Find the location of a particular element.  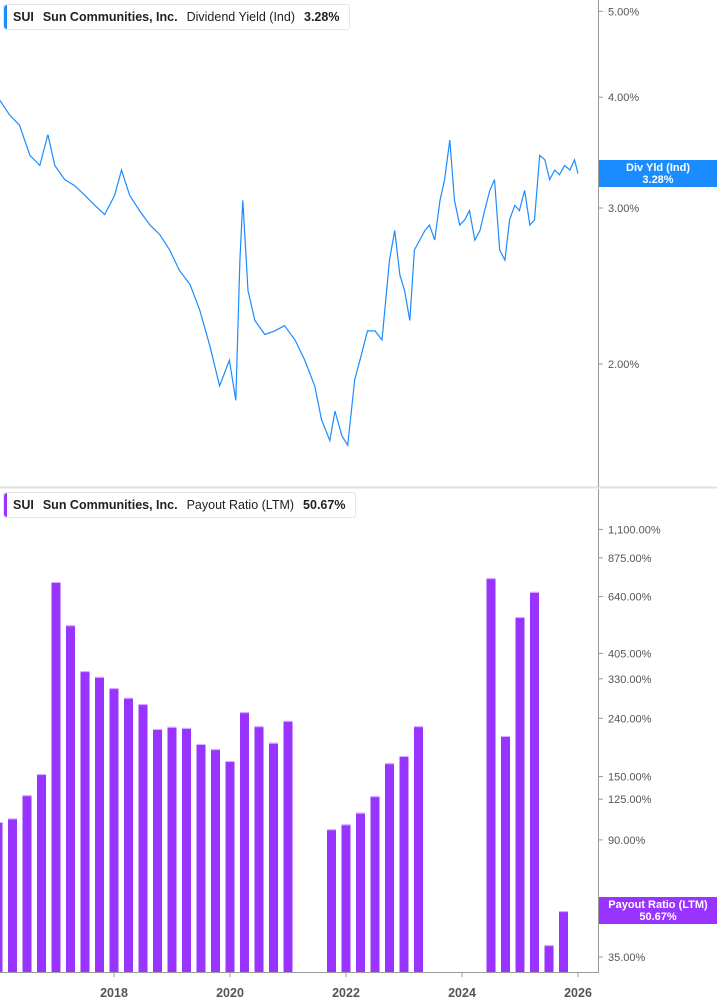

x-tick-label: 2018 is located at coordinates (114, 993).